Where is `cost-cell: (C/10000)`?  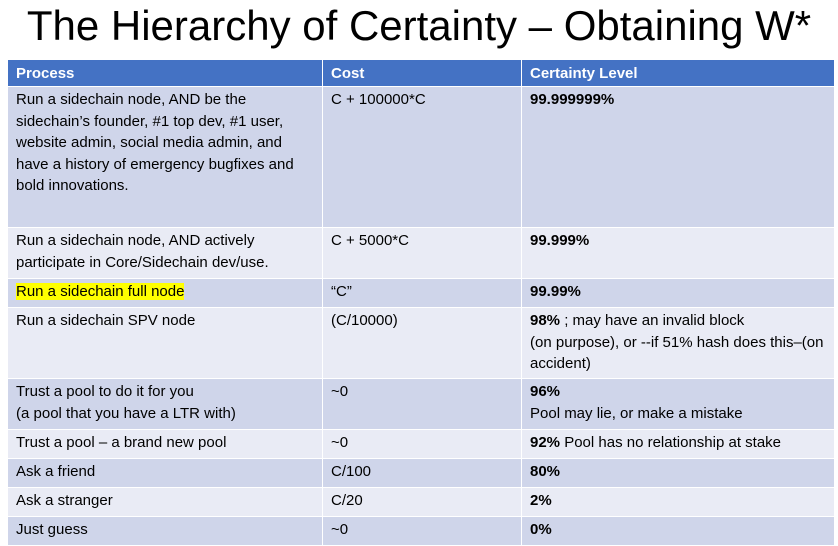 cost-cell: (C/10000) is located at coordinates (422, 343).